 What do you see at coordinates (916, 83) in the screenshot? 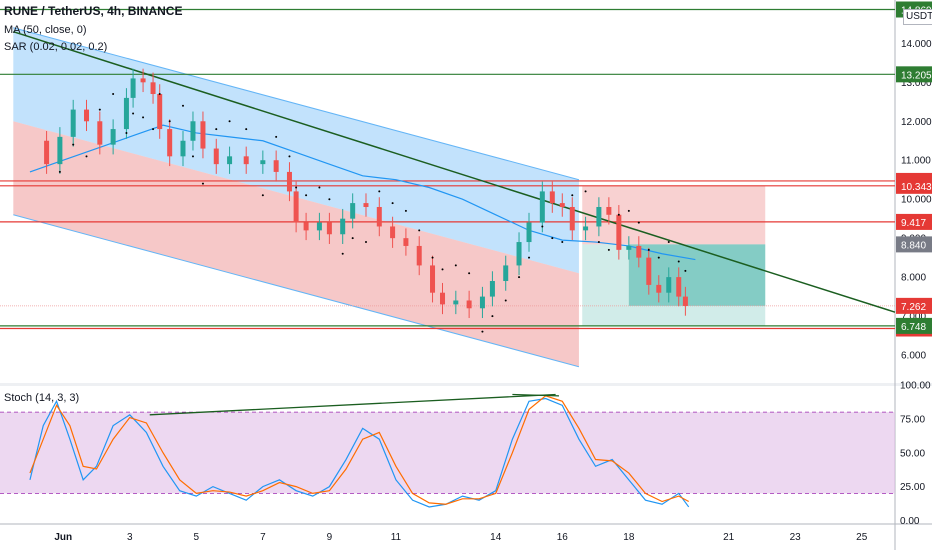
I see `price-tick-label-7: 13.000` at bounding box center [916, 83].